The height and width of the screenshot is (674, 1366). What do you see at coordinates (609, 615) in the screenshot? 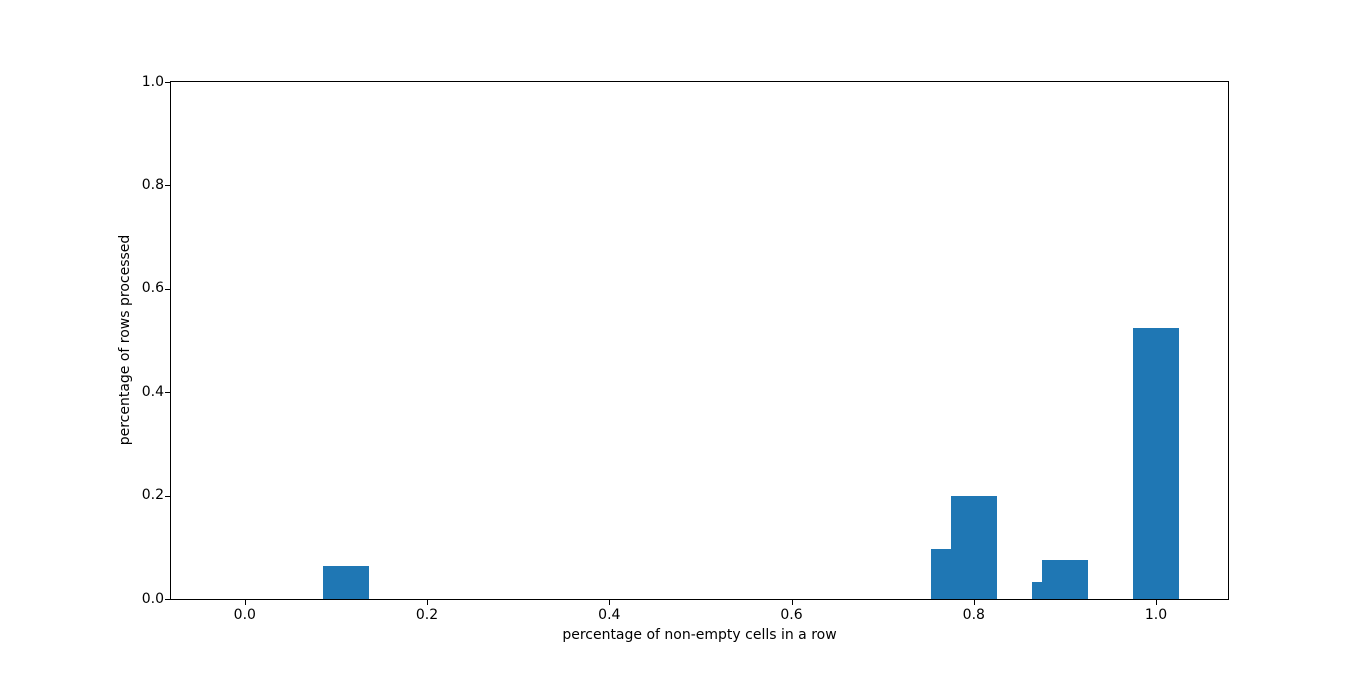
I see `x-tick-label: 0.4` at bounding box center [609, 615].